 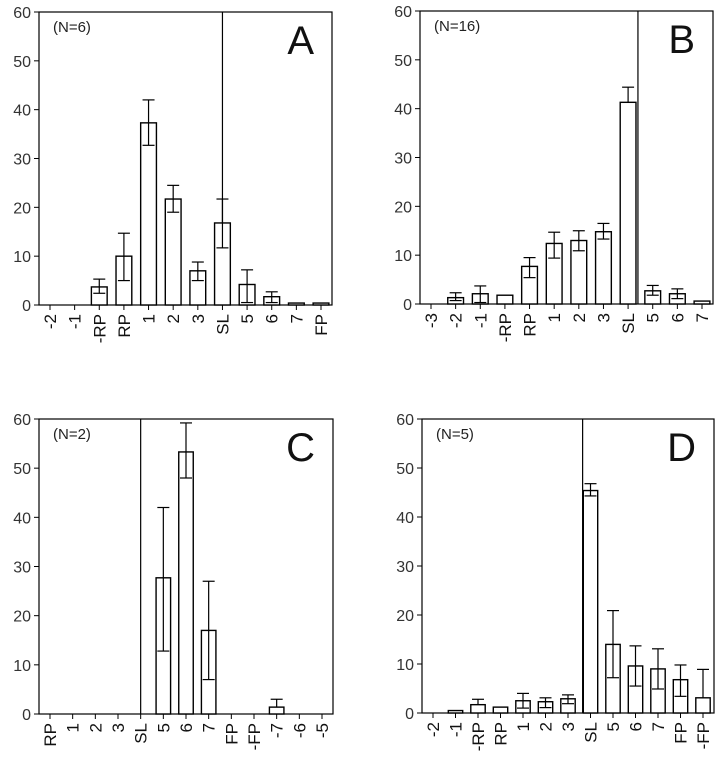 I want to click on x-tick-label: -5, so click(x=322, y=730).